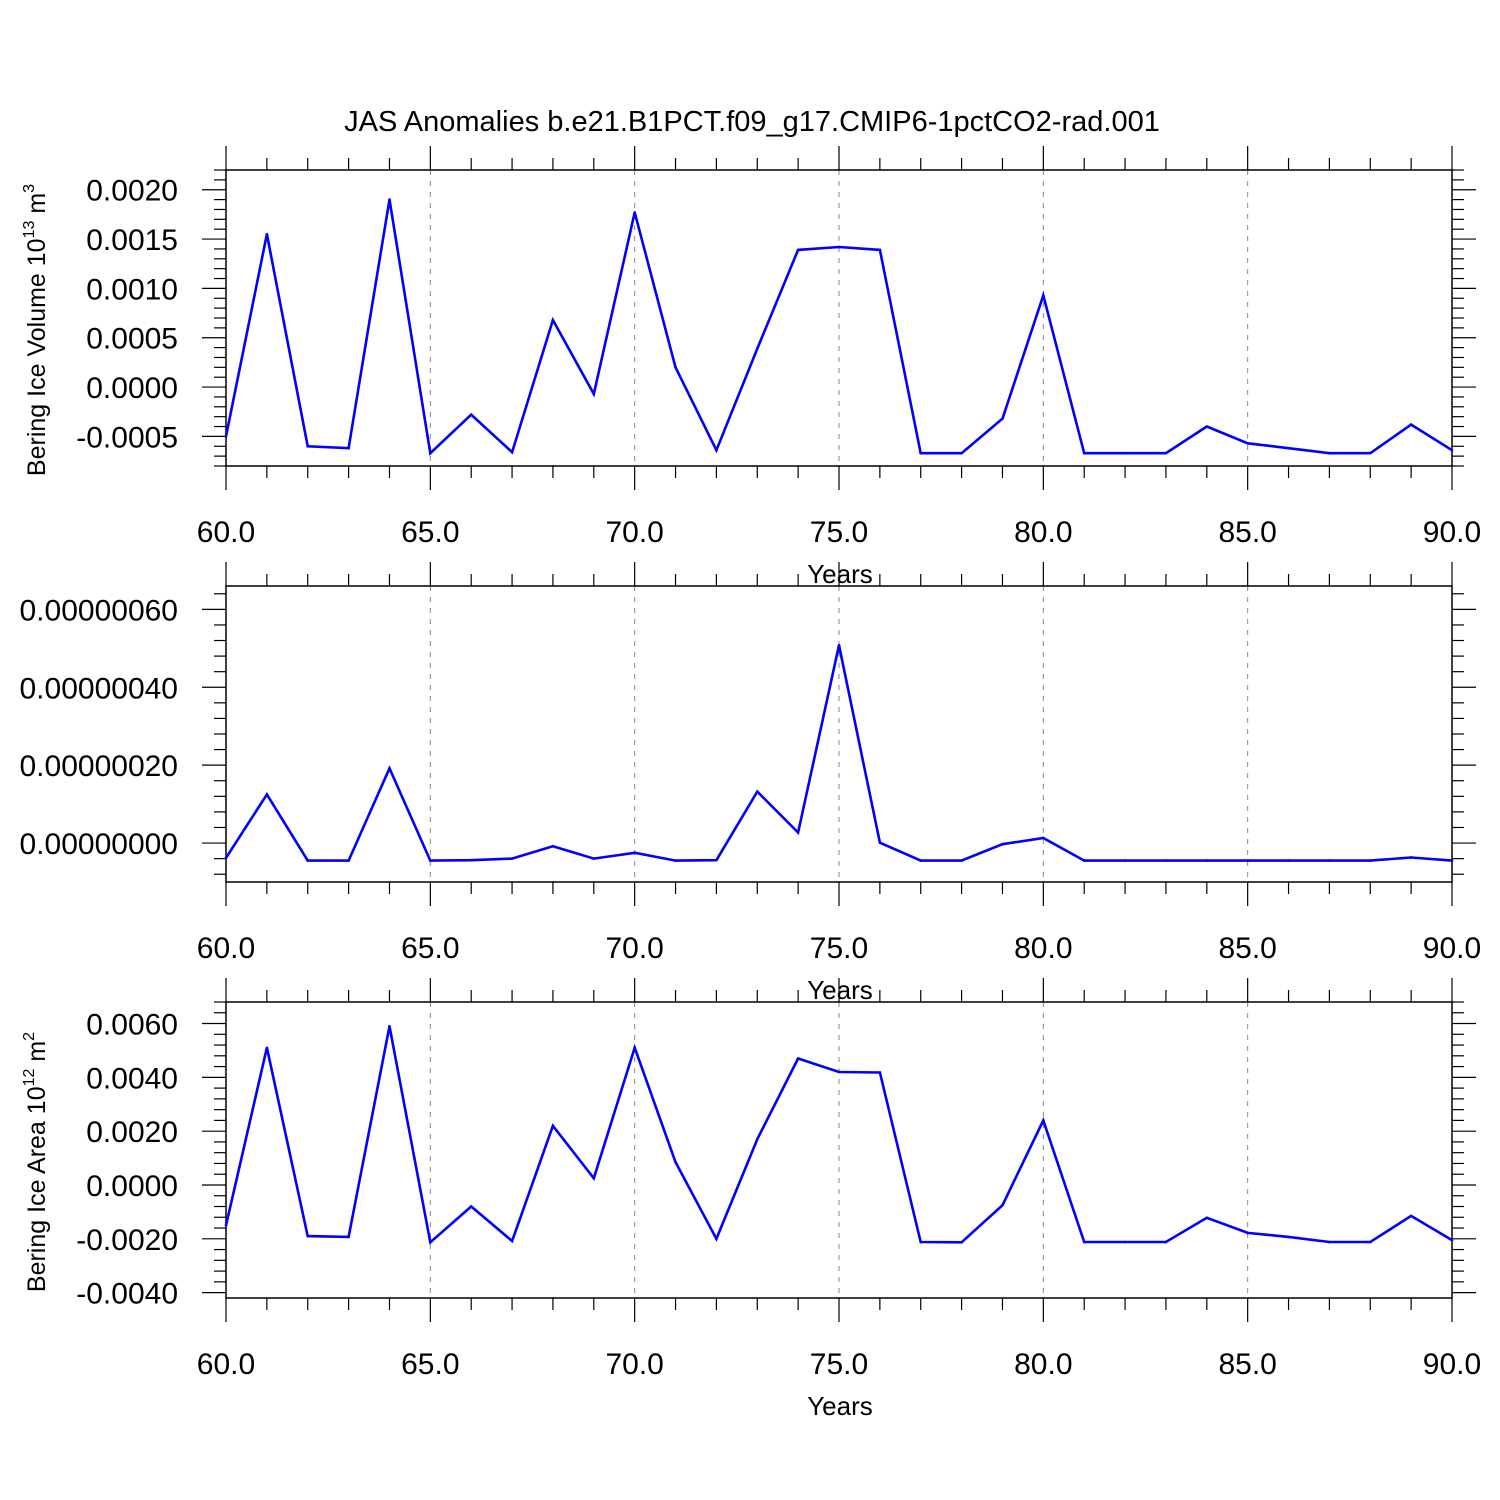  Describe the element at coordinates (37, 357) in the screenshot. I see `y-axis-title-part: Bering Ice Volume 10` at that location.